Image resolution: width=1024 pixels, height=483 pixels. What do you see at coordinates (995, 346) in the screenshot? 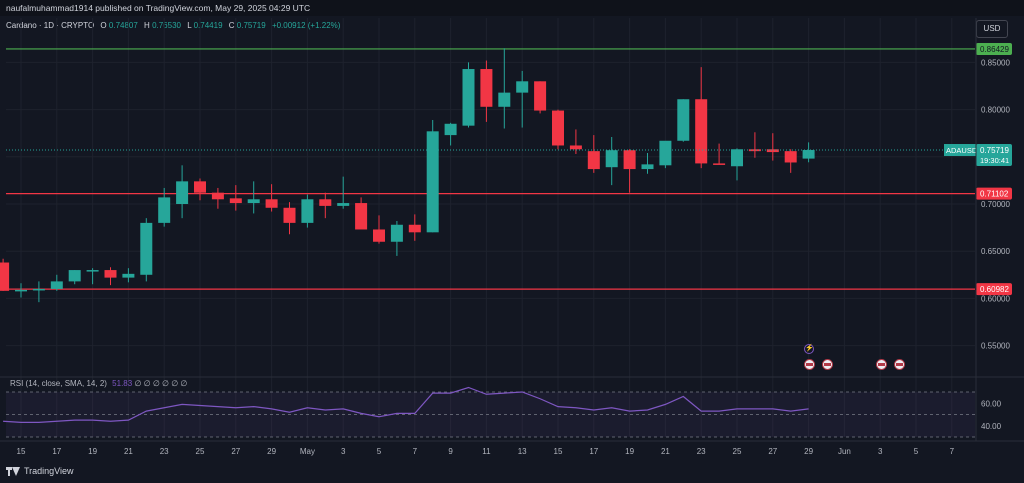
I see `price-axis-label: 0.55000` at bounding box center [995, 346].